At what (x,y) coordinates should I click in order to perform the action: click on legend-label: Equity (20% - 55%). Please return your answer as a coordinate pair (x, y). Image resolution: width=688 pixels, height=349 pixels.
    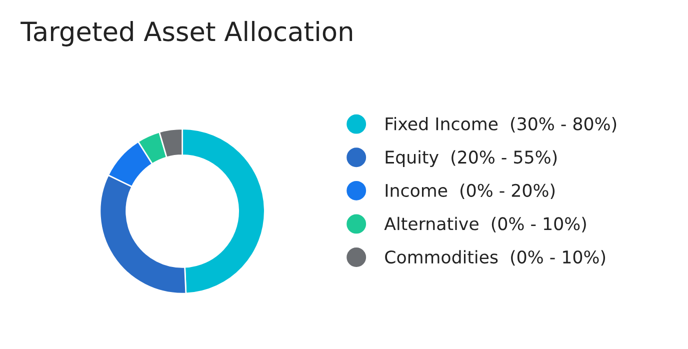
    Looking at the image, I should click on (471, 159).